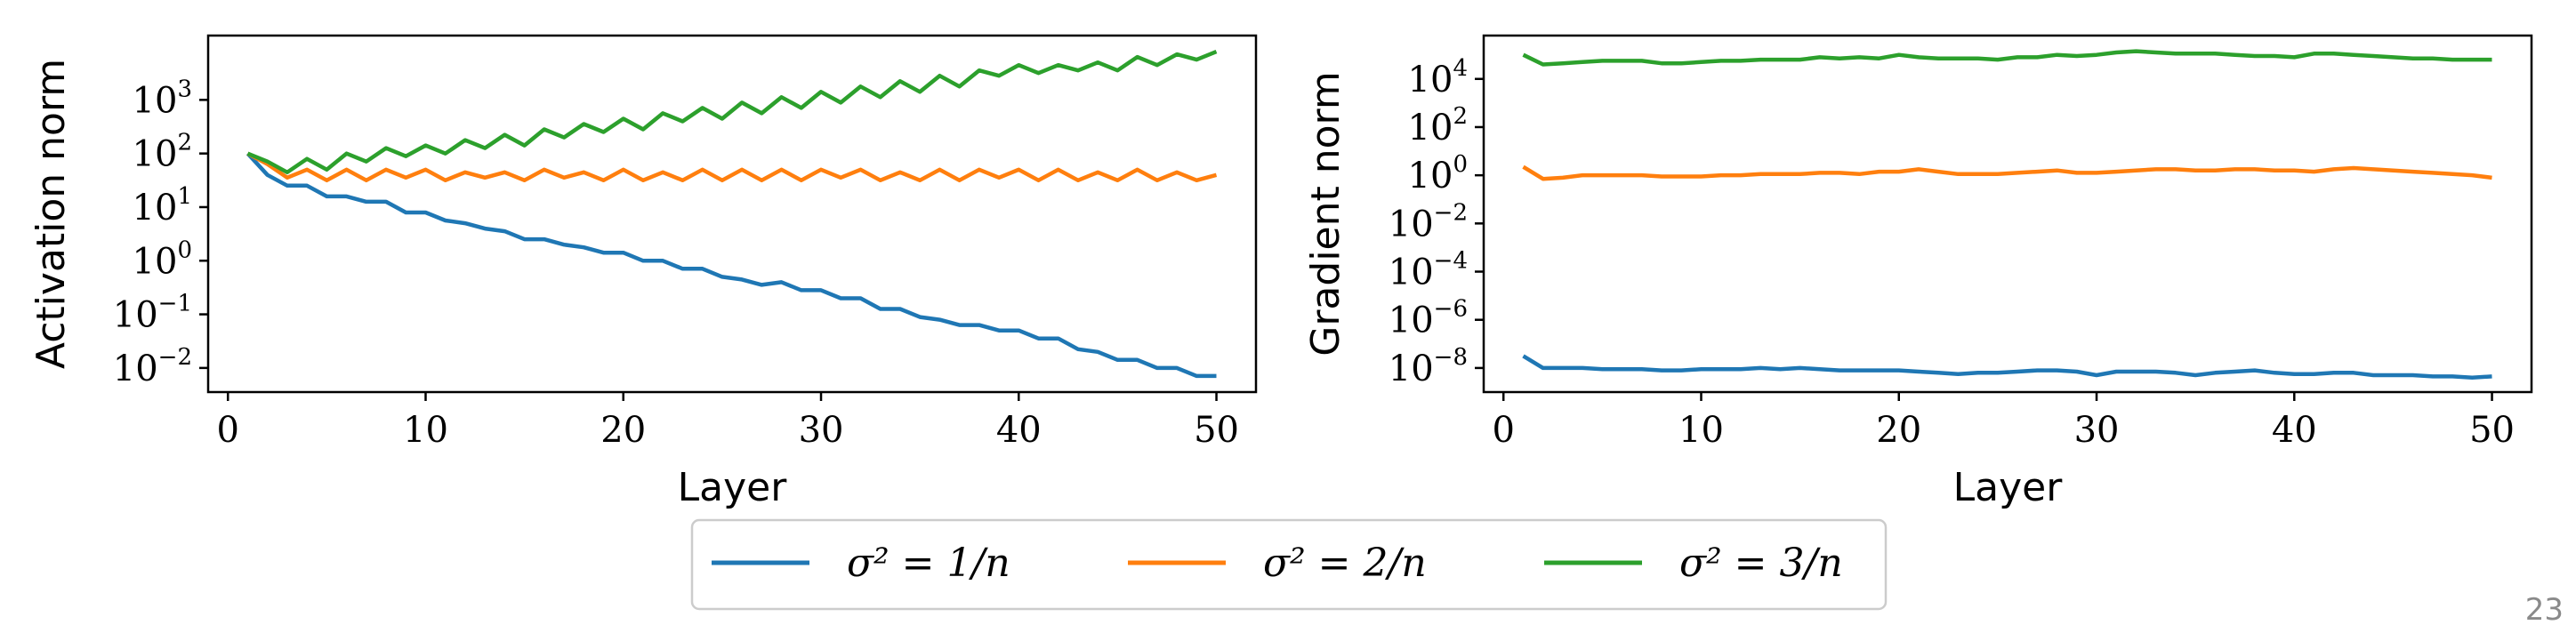  Describe the element at coordinates (1345, 563) in the screenshot. I see `legend-label-2: σ² = 2/n` at that location.